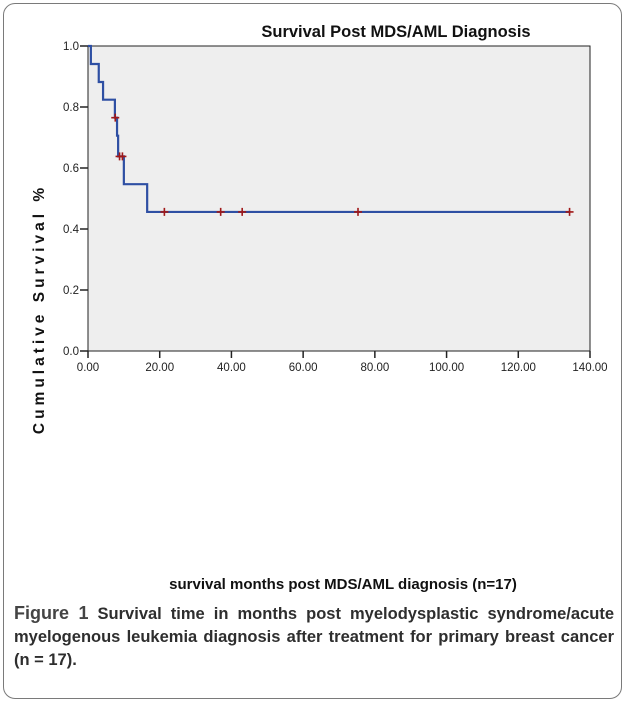 The width and height of the screenshot is (627, 704). I want to click on y-tick-label: 0.4, so click(71, 230).